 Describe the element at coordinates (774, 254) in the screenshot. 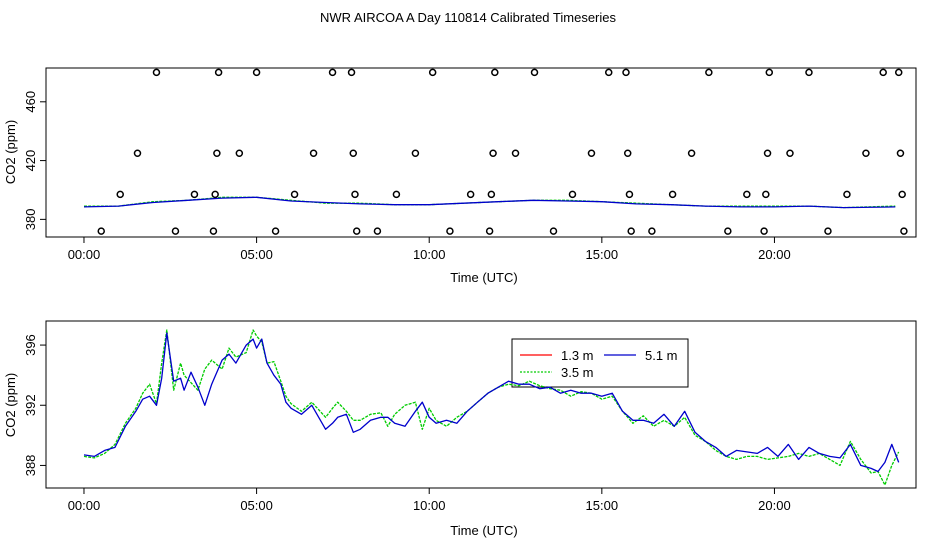

I see `top-x-tick-label: 20:00` at that location.